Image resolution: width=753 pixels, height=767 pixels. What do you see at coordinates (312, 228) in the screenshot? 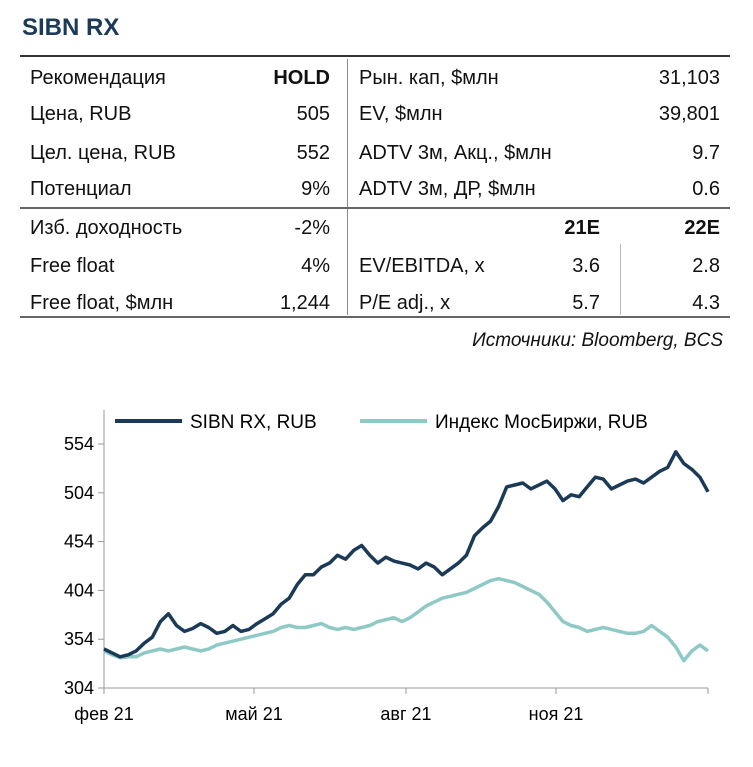
I see `row-value-excess-return: -2%` at bounding box center [312, 228].